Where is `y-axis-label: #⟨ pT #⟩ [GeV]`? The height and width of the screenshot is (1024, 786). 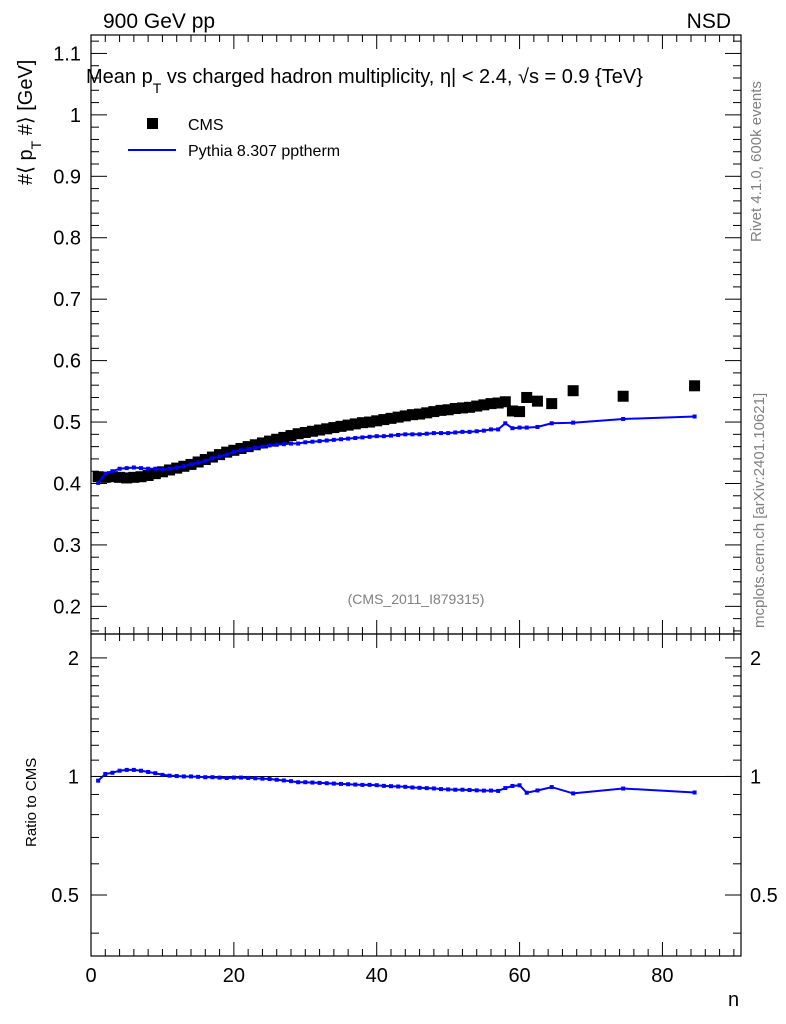
y-axis-label: #⟨ pT #⟩ [GeV] is located at coordinates (29, 122).